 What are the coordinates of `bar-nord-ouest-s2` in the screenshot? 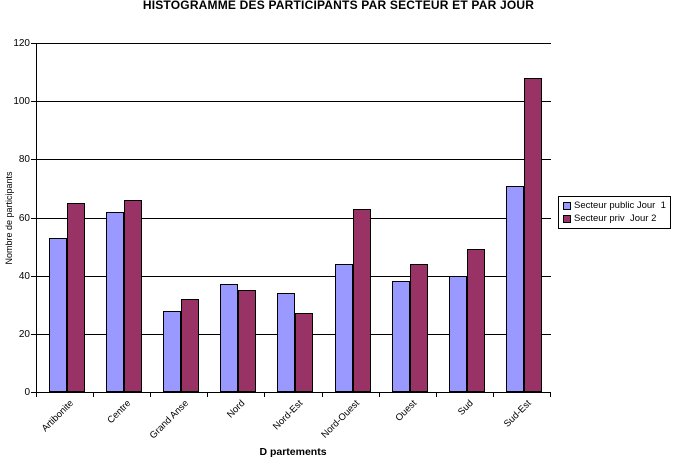 It's located at (362, 300).